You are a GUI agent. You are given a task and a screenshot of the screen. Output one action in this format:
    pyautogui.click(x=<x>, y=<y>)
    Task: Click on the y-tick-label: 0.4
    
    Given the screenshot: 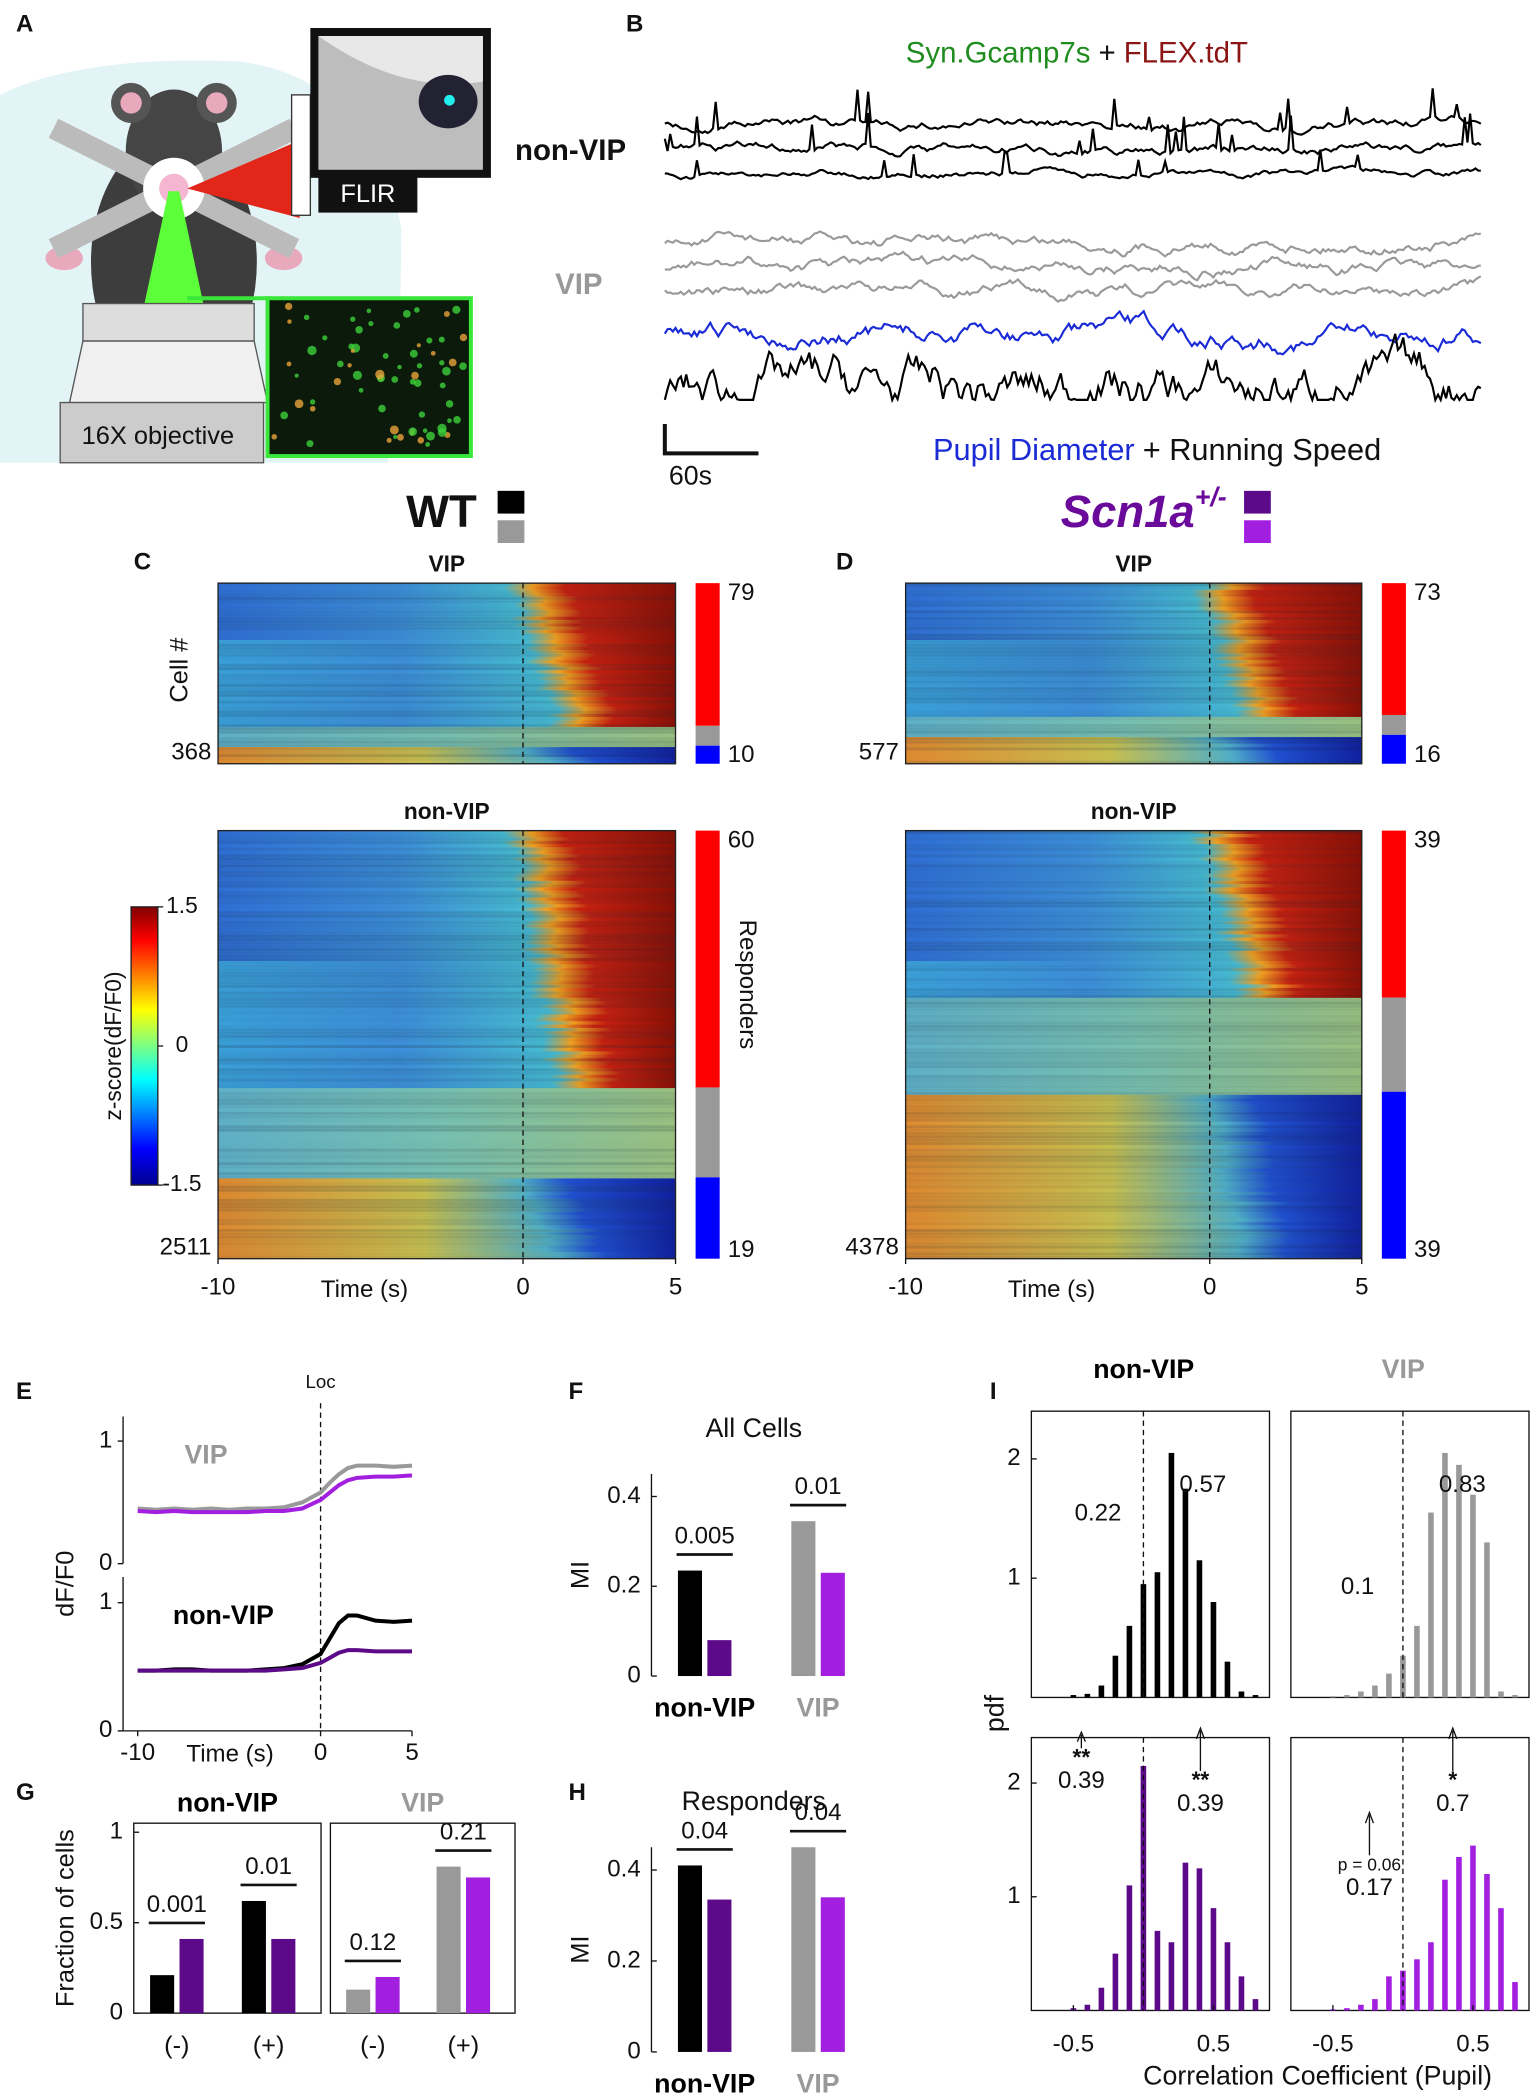 What is the action you would take?
    pyautogui.click(x=623, y=1495)
    